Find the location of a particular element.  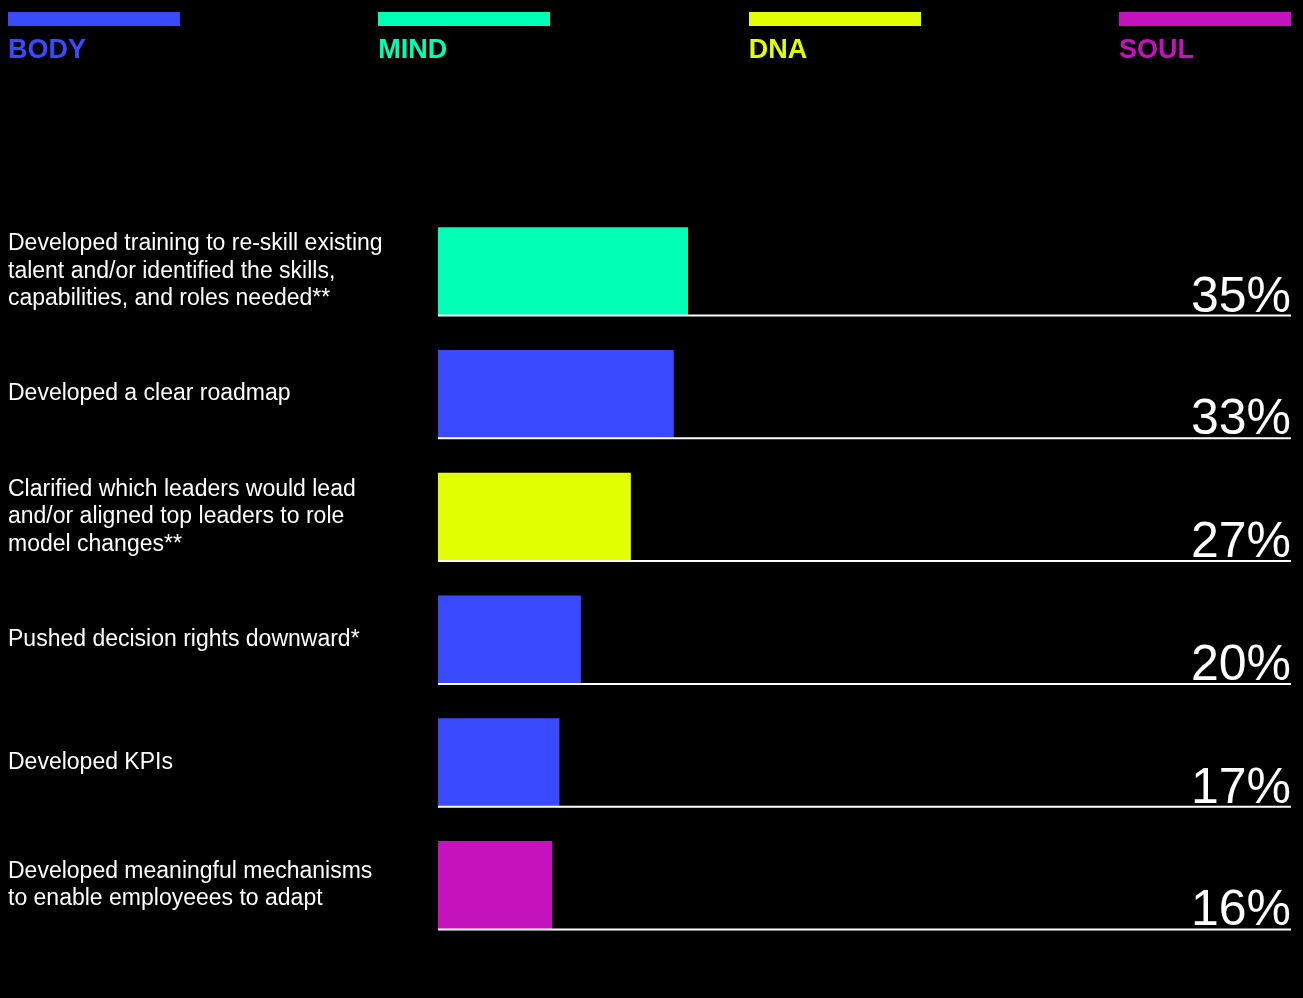

data-label: 27% is located at coordinates (1240, 540).